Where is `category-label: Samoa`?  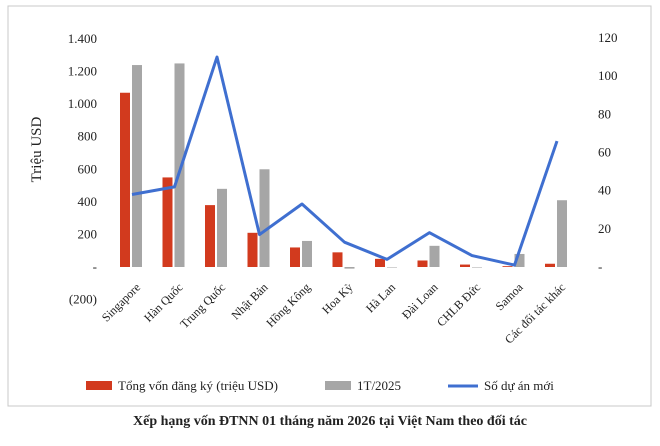
category-label: Samoa is located at coordinates (509, 296).